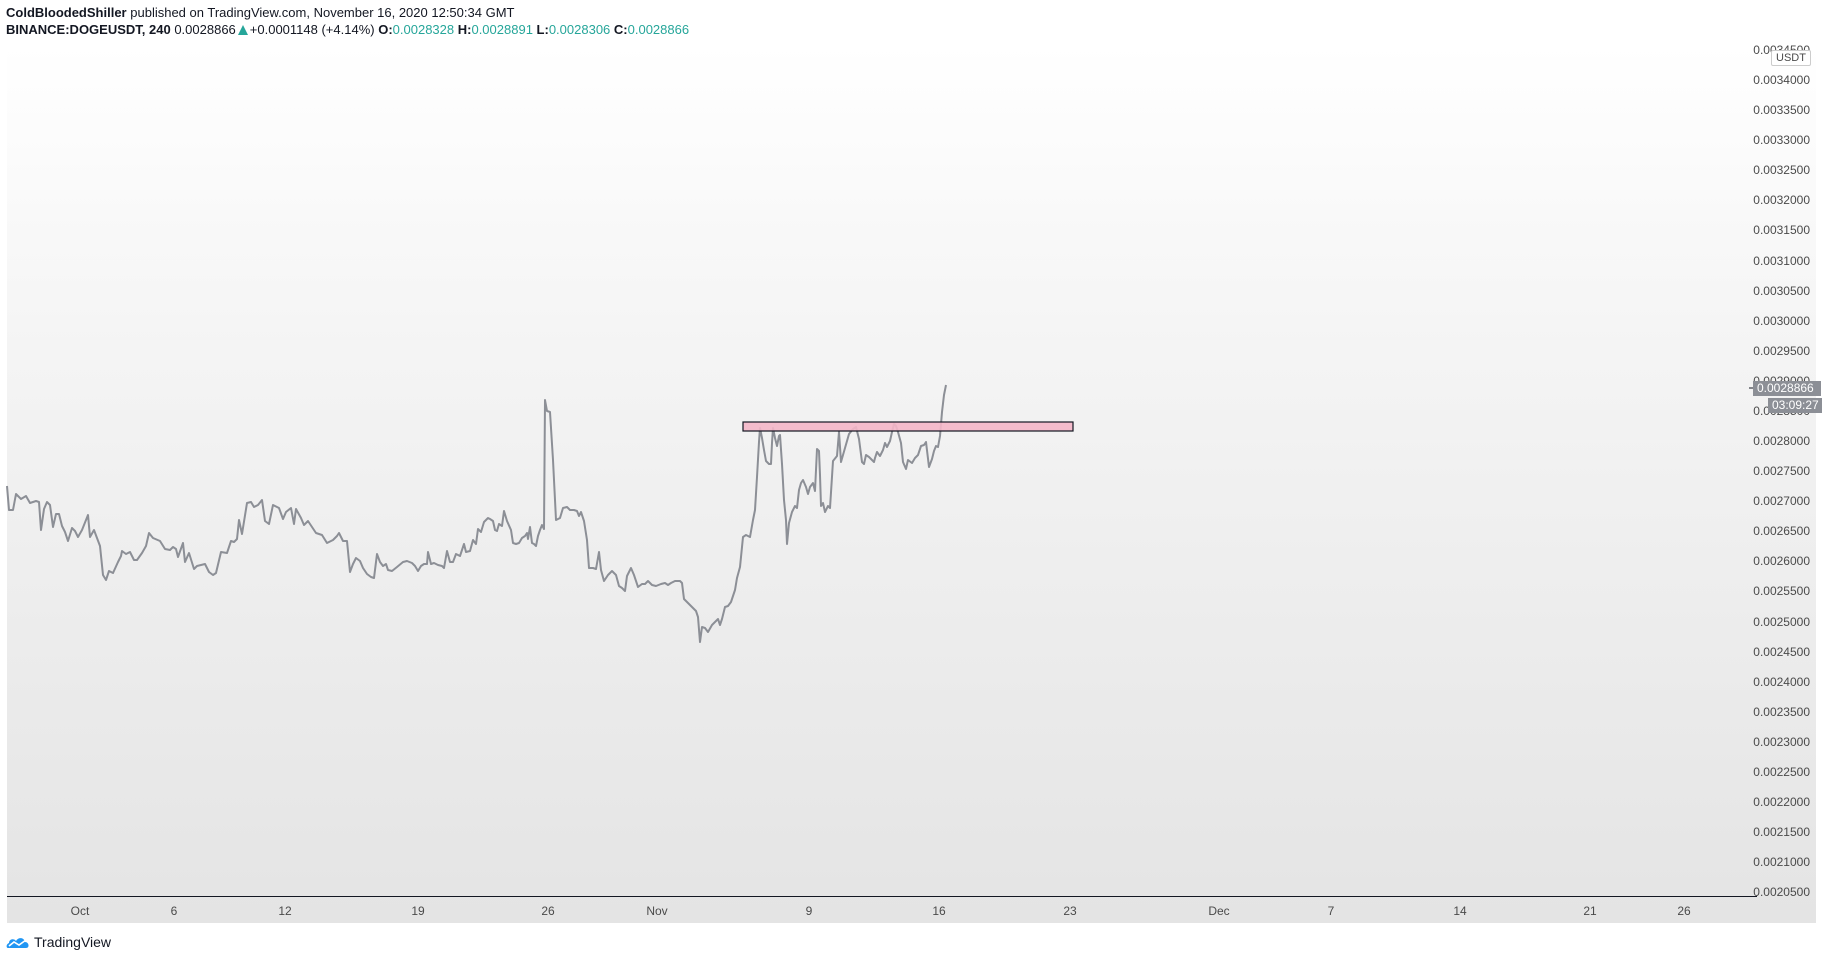 The height and width of the screenshot is (960, 1826). What do you see at coordinates (285, 911) in the screenshot?
I see `time-axis-label: 12` at bounding box center [285, 911].